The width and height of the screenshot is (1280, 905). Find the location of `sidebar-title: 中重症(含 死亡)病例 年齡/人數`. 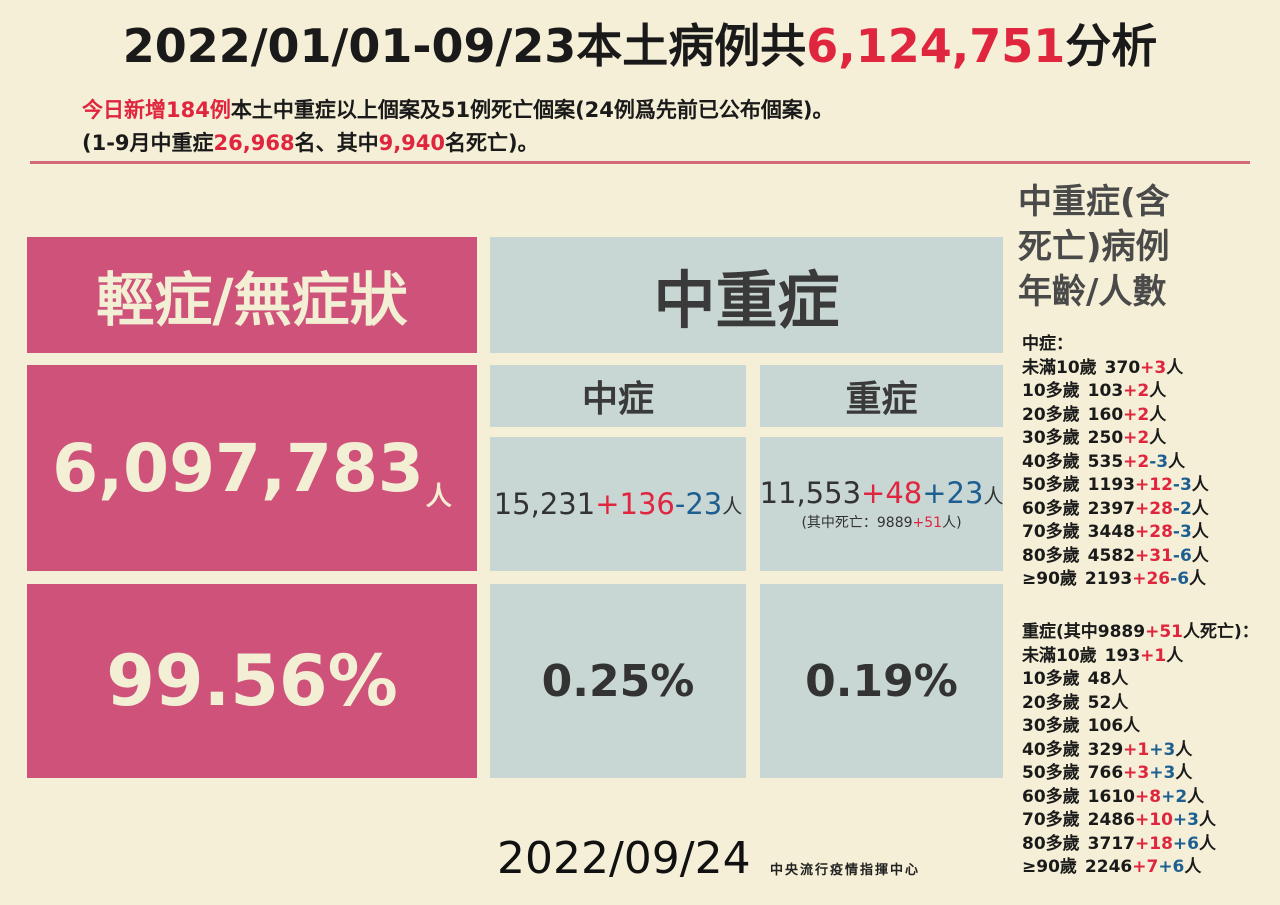

sidebar-title: 中重症(含 死亡)病例 年齡/人數 is located at coordinates (1118, 247).